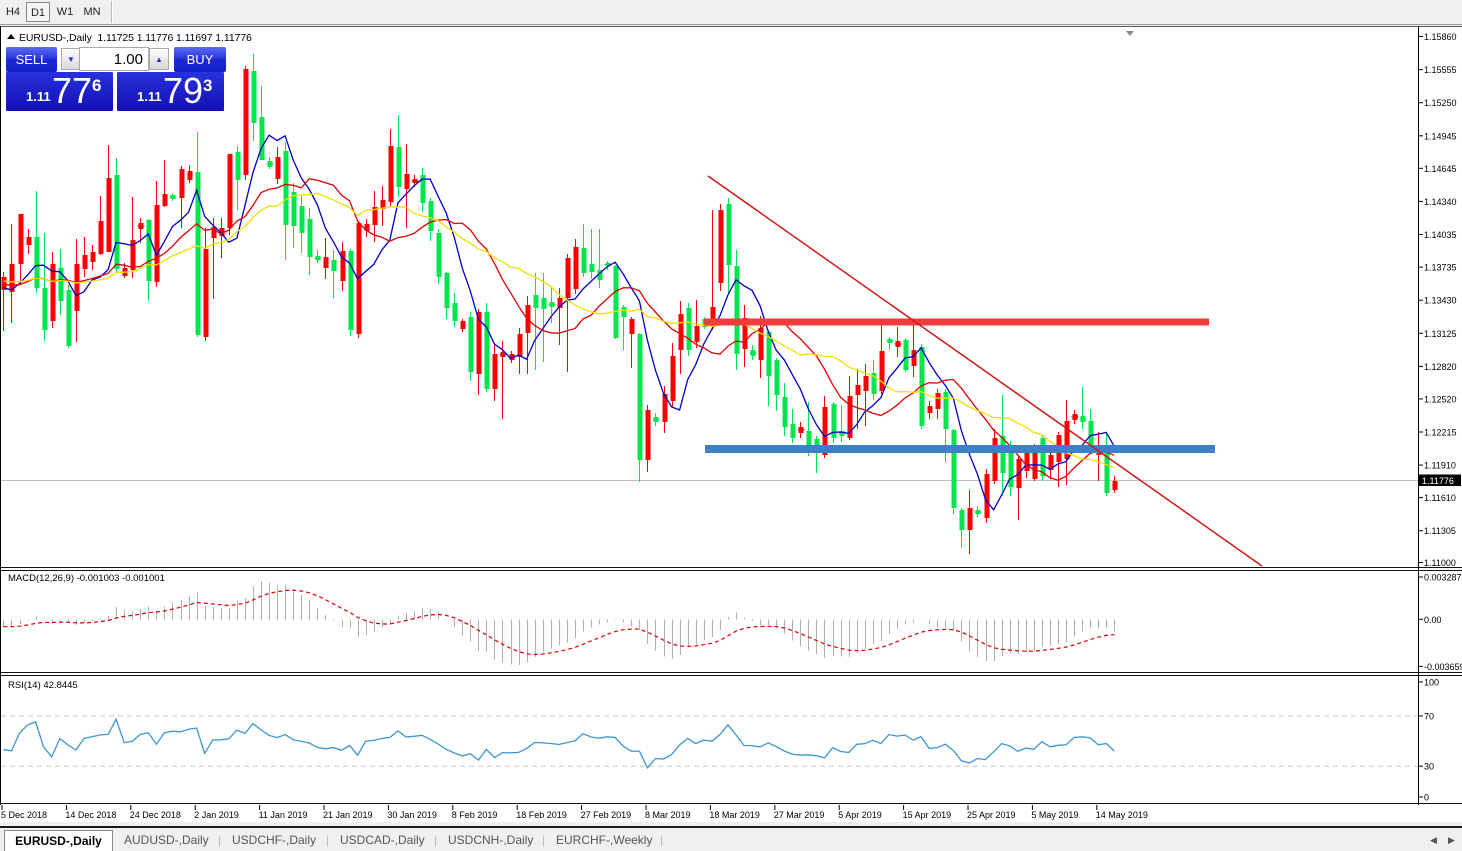 The width and height of the screenshot is (1462, 851). Describe the element at coordinates (1440, 563) in the screenshot. I see `svg-text: 1.11000` at that location.